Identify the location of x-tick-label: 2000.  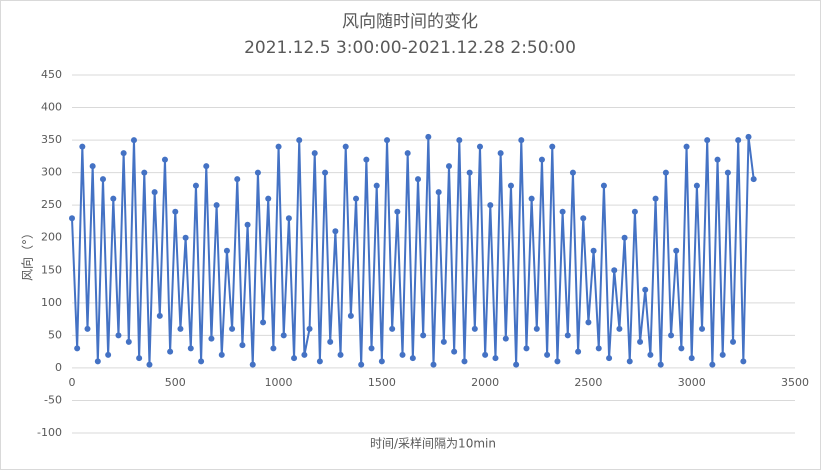
(485, 382).